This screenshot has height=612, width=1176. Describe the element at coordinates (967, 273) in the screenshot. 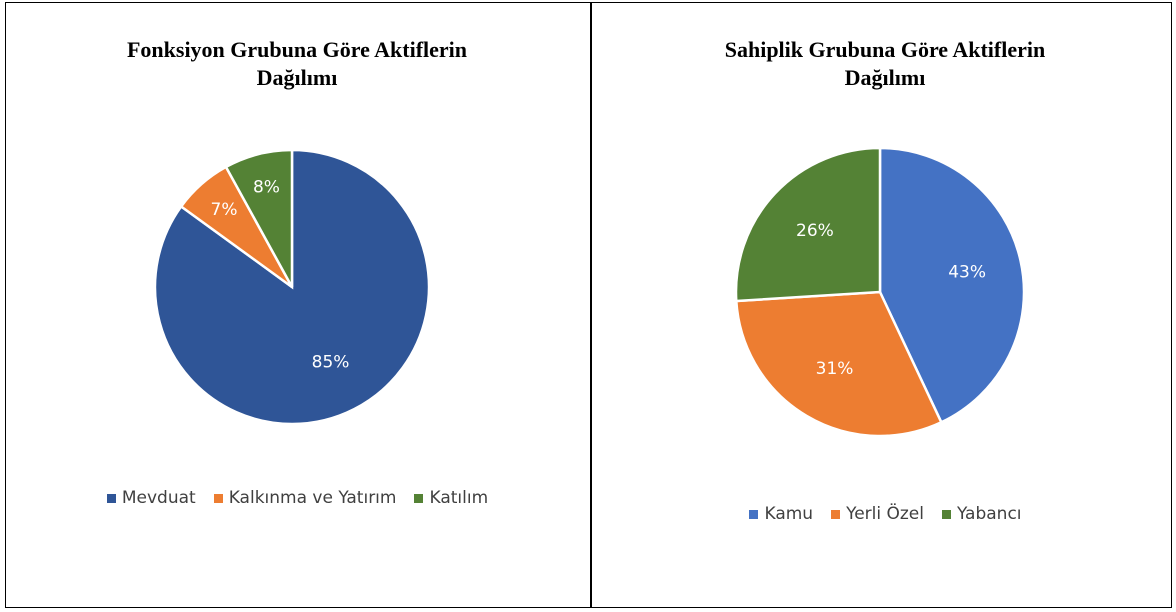

I see `data-label: 43%` at that location.